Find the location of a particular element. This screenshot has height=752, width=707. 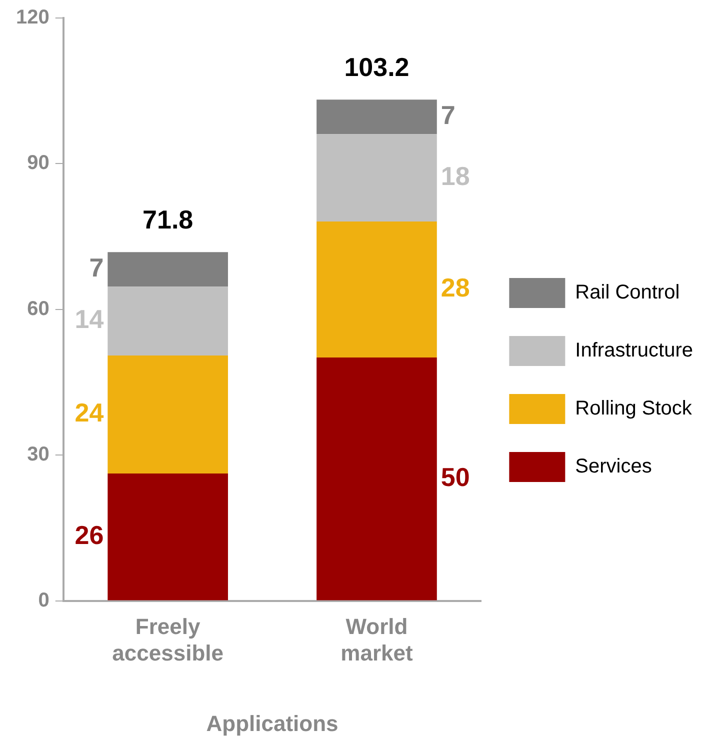

data-label: 28 is located at coordinates (455, 287).